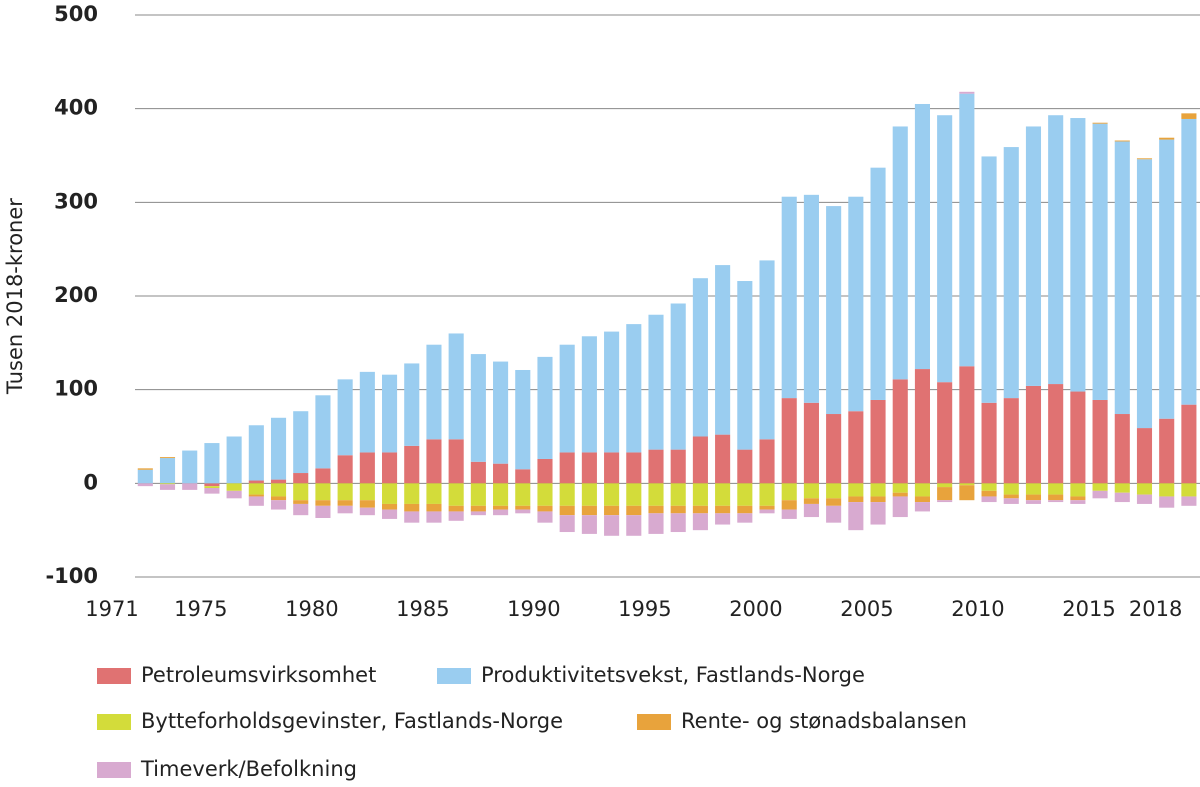 The image size is (1200, 787). I want to click on y-tick-label: 500, so click(76, 14).